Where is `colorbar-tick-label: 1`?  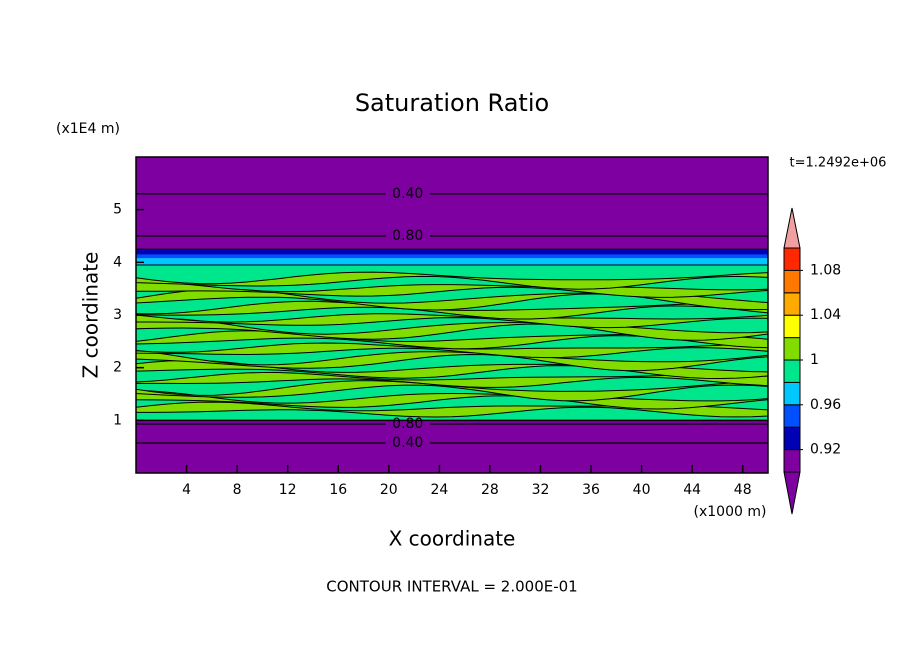
colorbar-tick-label: 1 is located at coordinates (814, 360).